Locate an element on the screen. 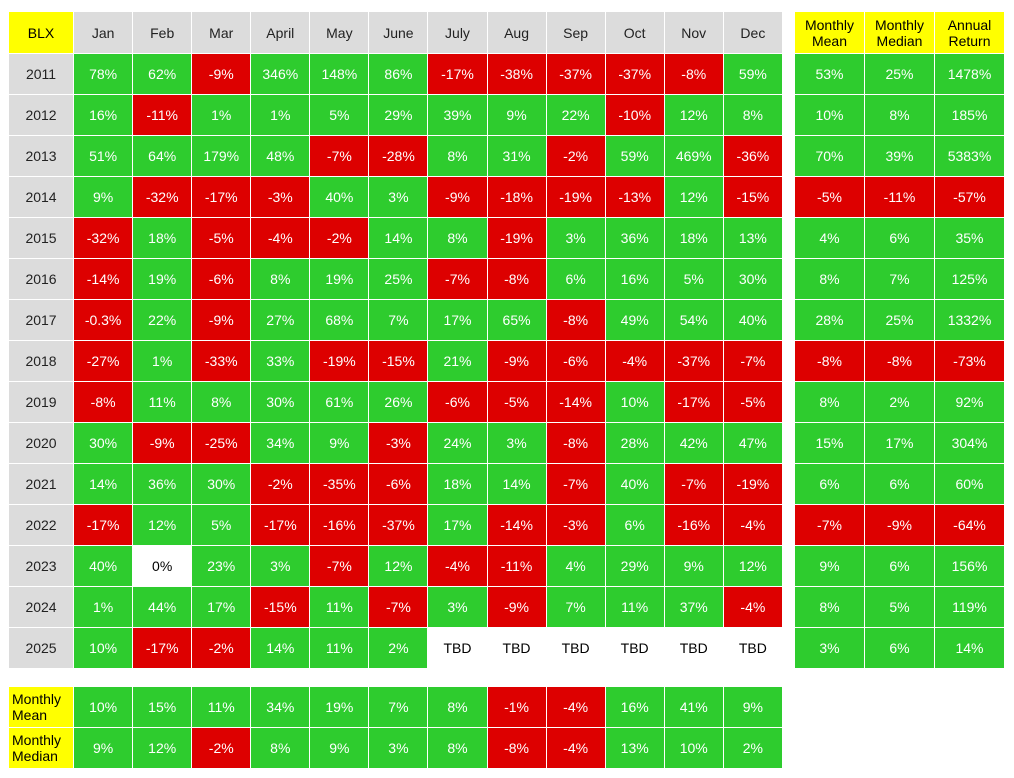 The height and width of the screenshot is (778, 1014). return-cell-2017-nov: 54% is located at coordinates (693, 320).